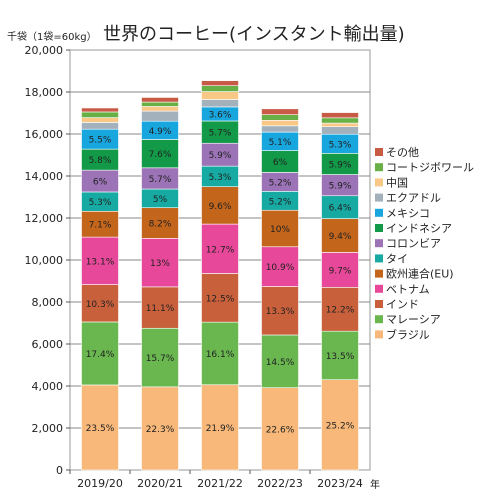 The height and width of the screenshot is (500, 480). I want to click on legend-label: その他, so click(402, 152).